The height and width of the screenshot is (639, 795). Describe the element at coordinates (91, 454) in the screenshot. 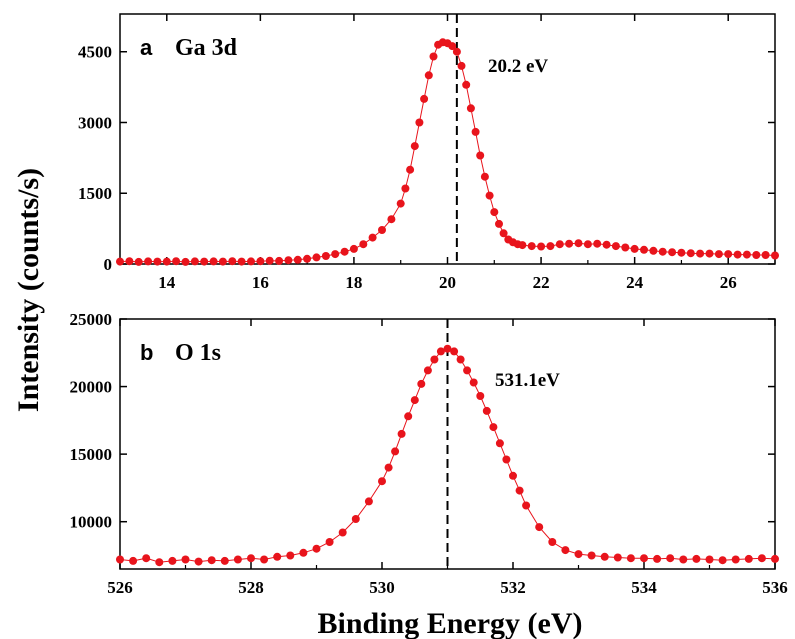

I see `panel-b-y-tick-label: 15000` at that location.